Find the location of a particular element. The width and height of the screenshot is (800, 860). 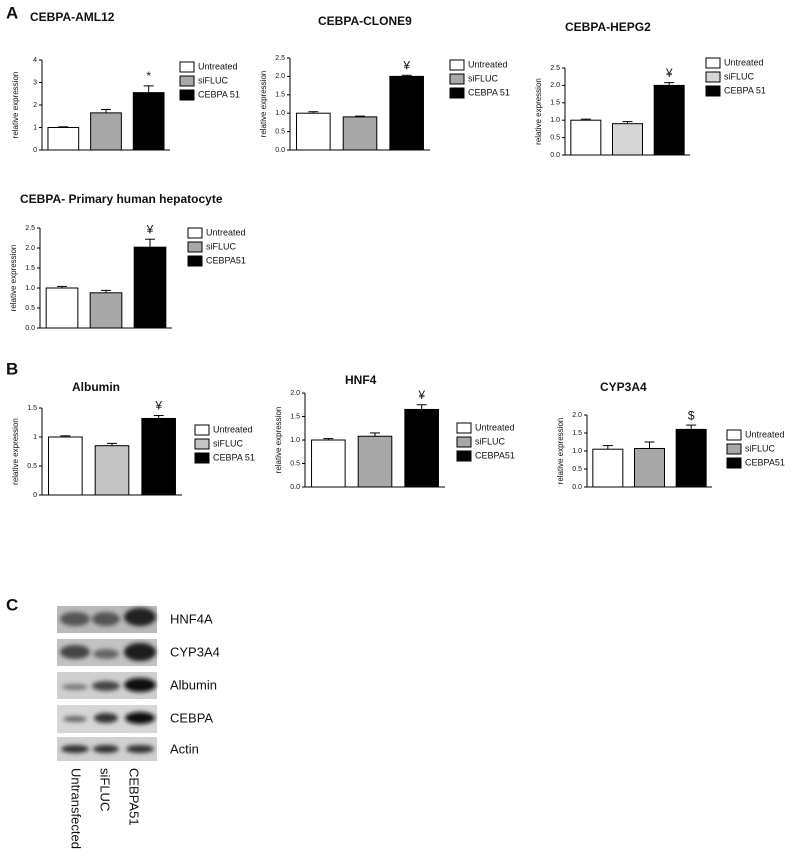

band-label: Albumin is located at coordinates (193, 684).